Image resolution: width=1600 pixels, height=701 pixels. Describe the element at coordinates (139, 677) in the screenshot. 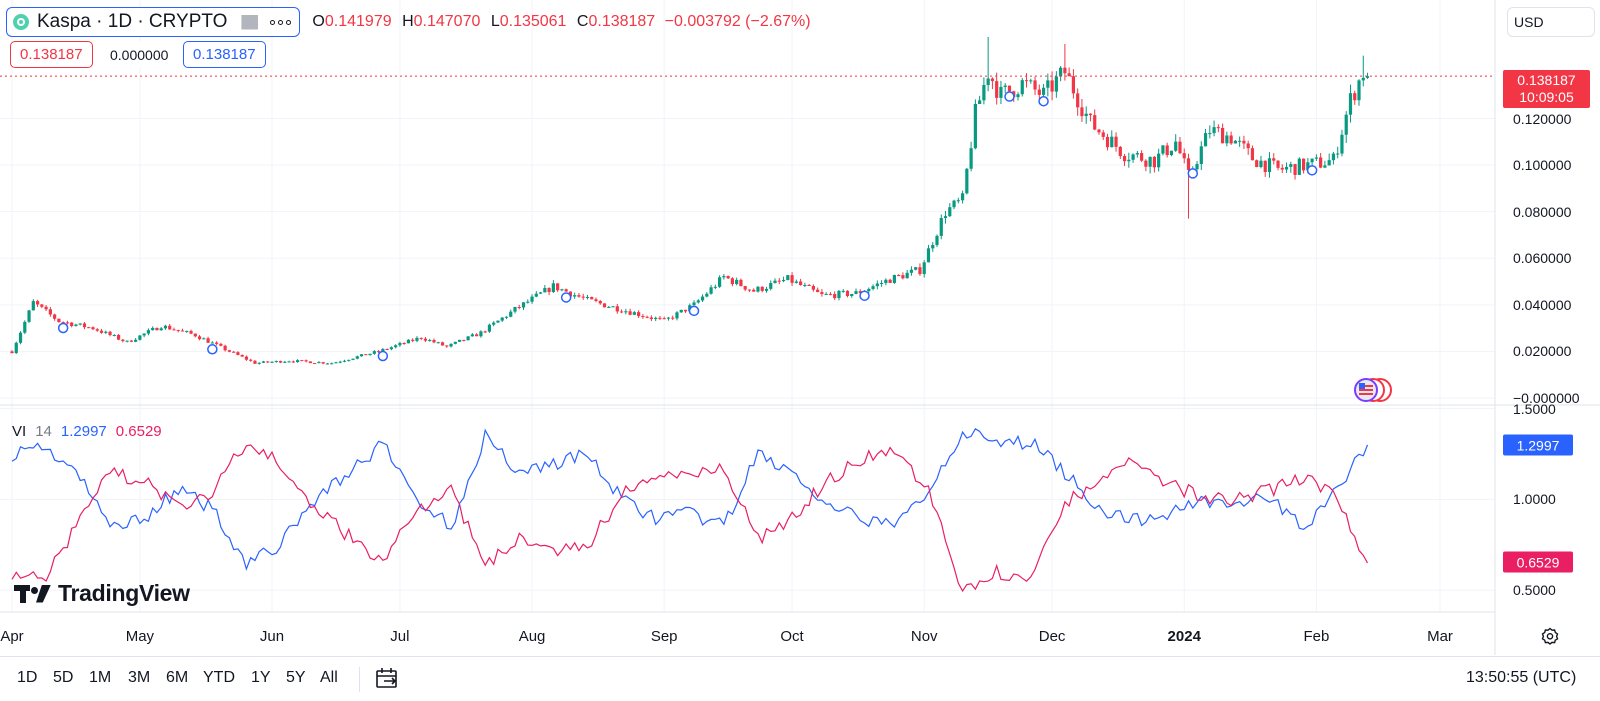

I see `range-button-3m: 3M` at that location.